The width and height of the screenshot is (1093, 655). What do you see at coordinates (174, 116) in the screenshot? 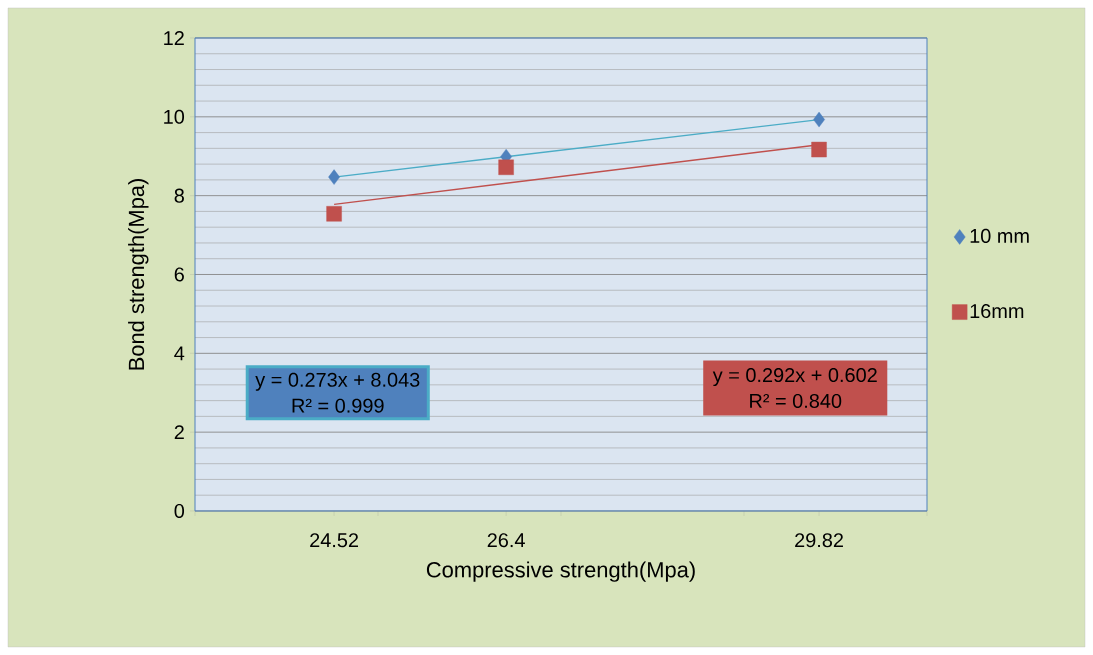
I see `y-tick-label: 10` at bounding box center [174, 116].